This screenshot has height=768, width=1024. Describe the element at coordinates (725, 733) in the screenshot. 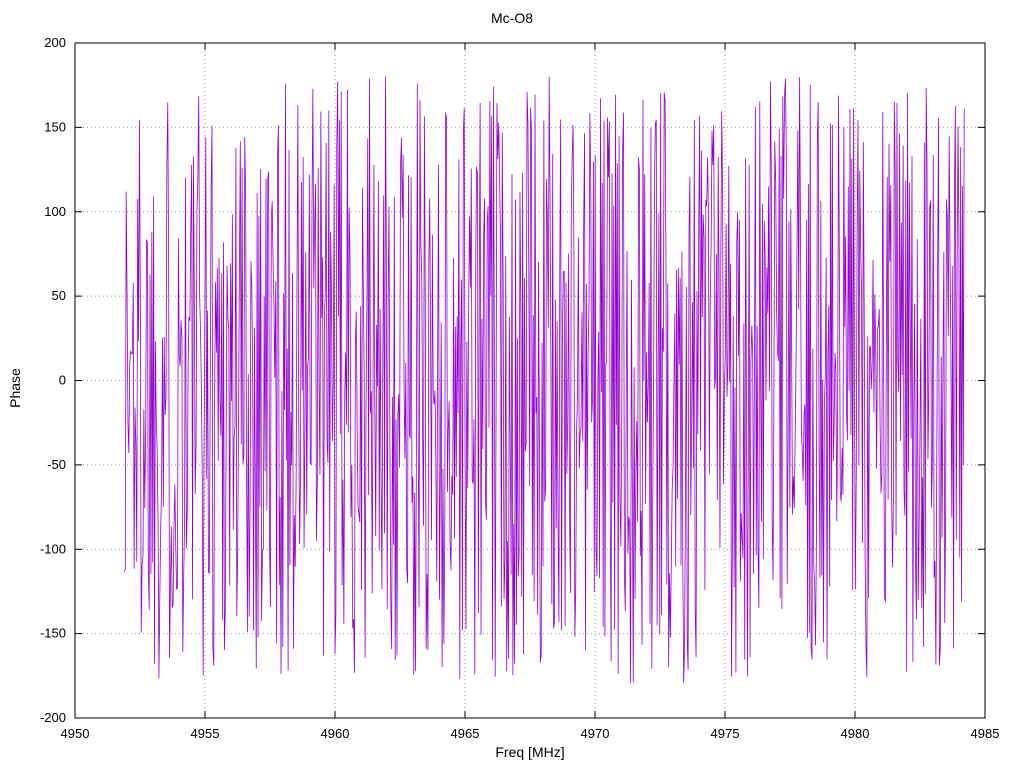

I see `x-tick-label: 4975` at that location.